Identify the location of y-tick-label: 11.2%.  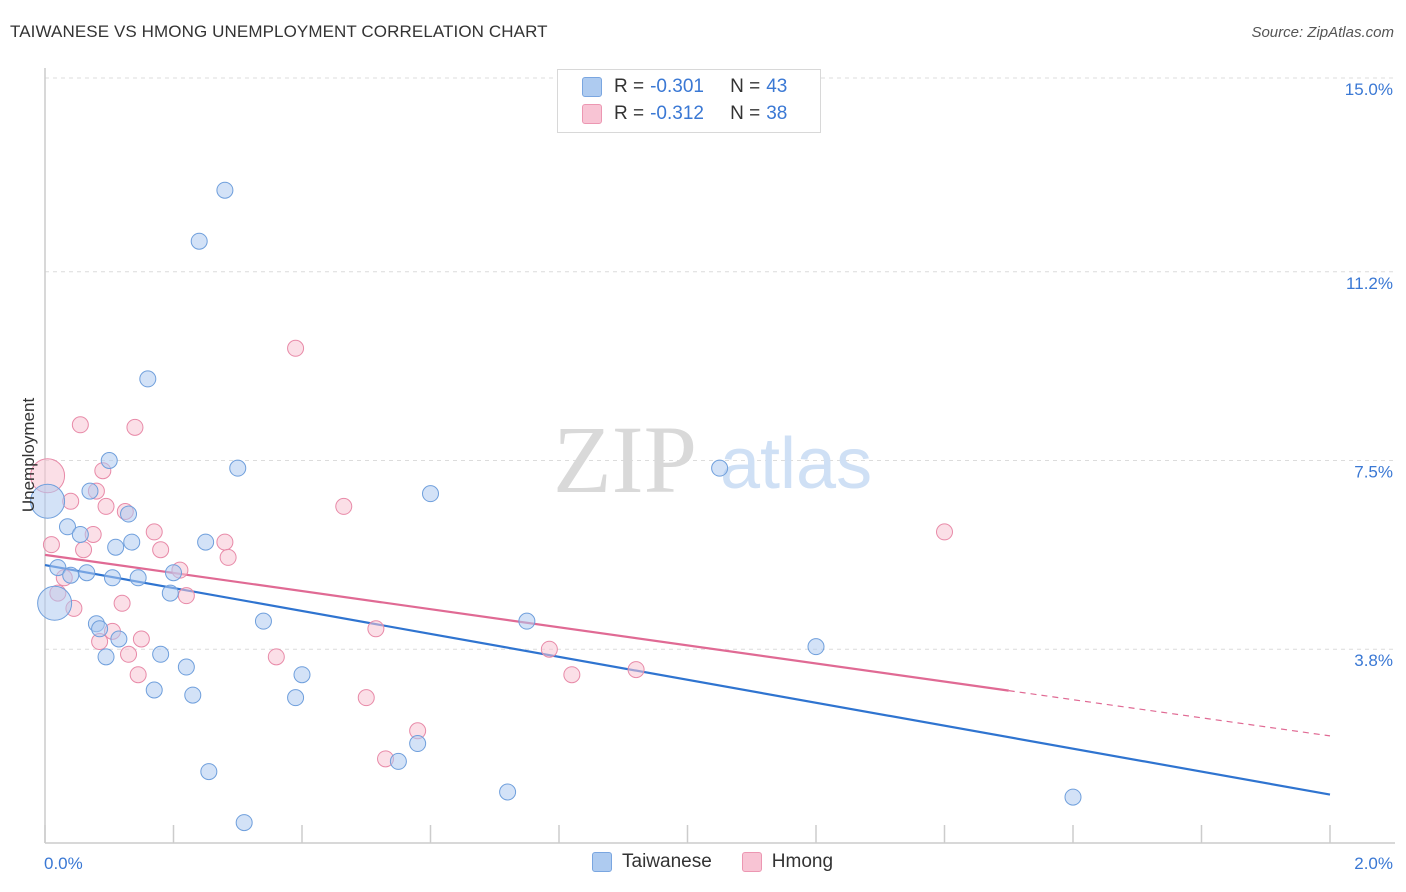
(1369, 283).